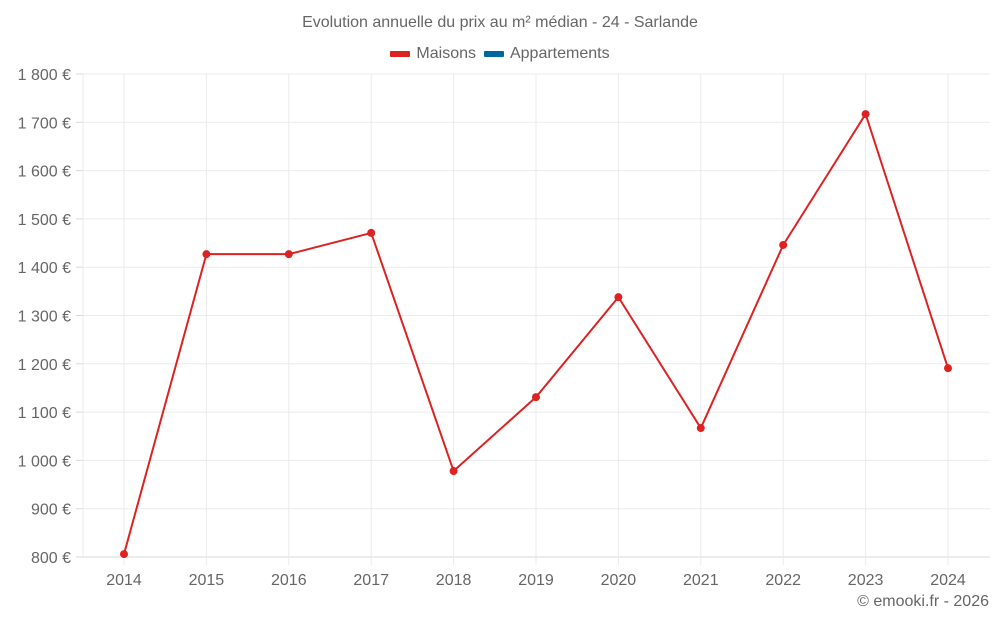 This screenshot has width=1000, height=625. What do you see at coordinates (701, 580) in the screenshot?
I see `x-tick-label: 2021` at bounding box center [701, 580].